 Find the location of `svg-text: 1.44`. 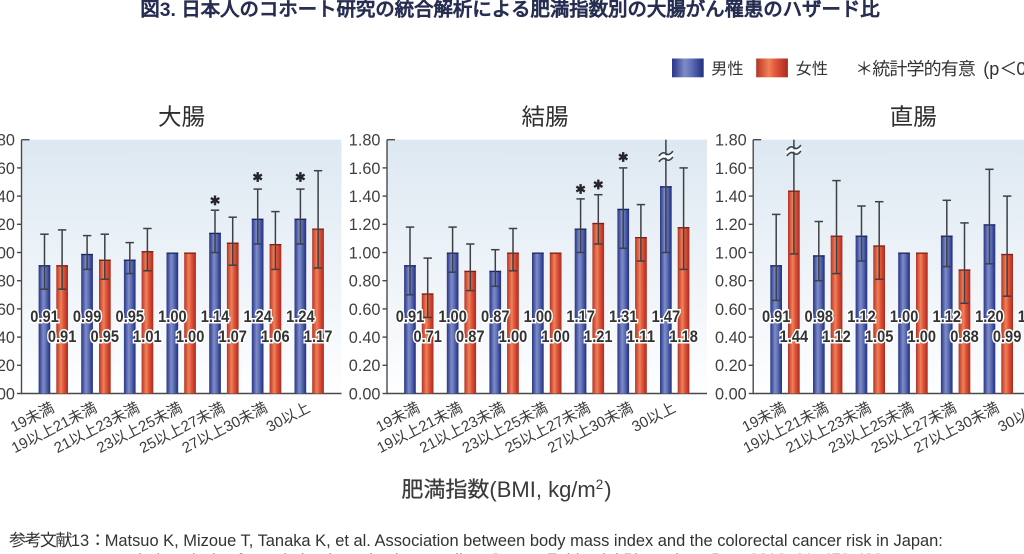

svg-text: 1.44 is located at coordinates (794, 337).